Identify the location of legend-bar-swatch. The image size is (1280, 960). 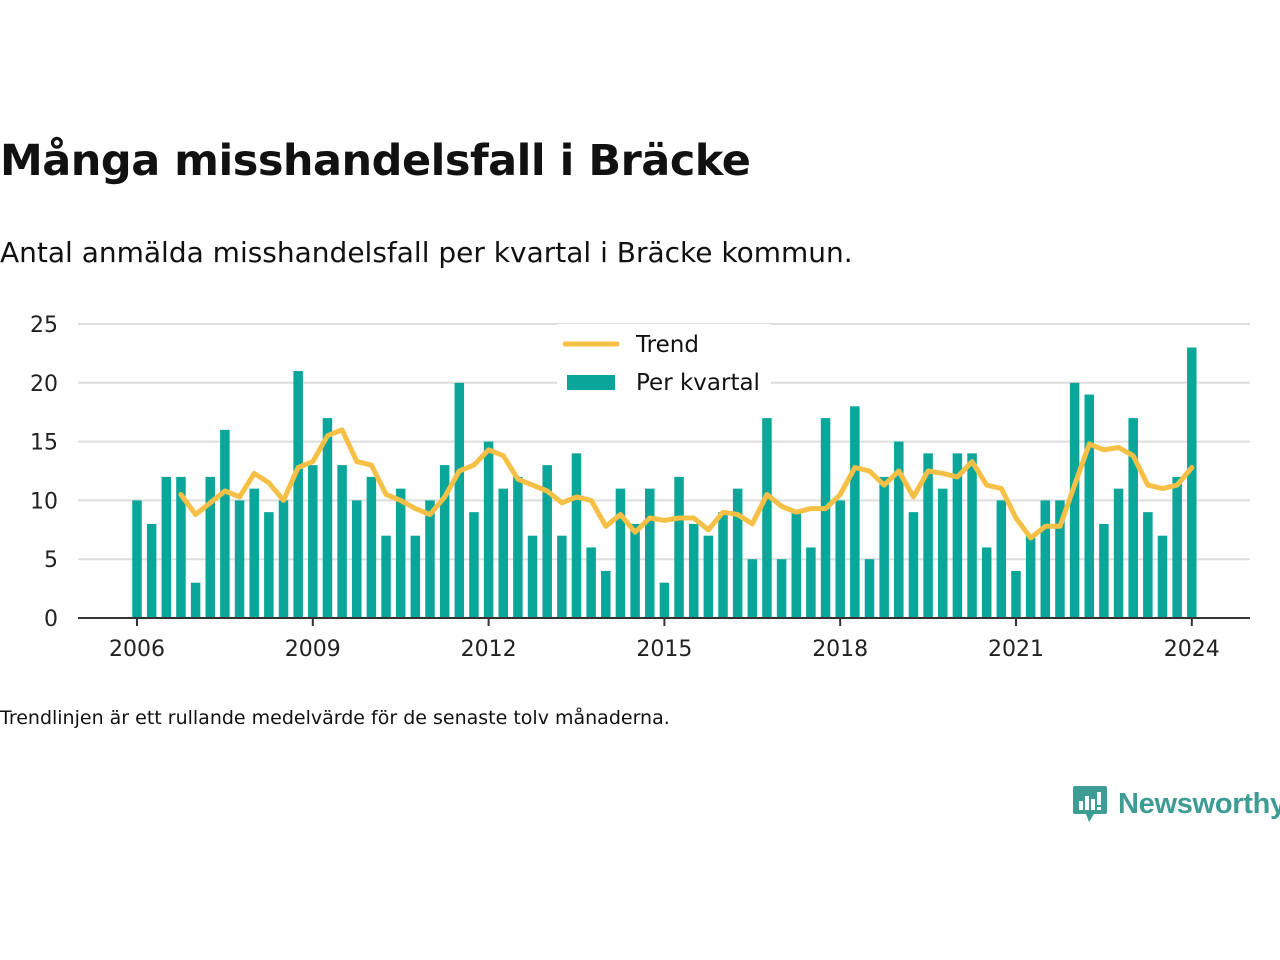
(591, 382).